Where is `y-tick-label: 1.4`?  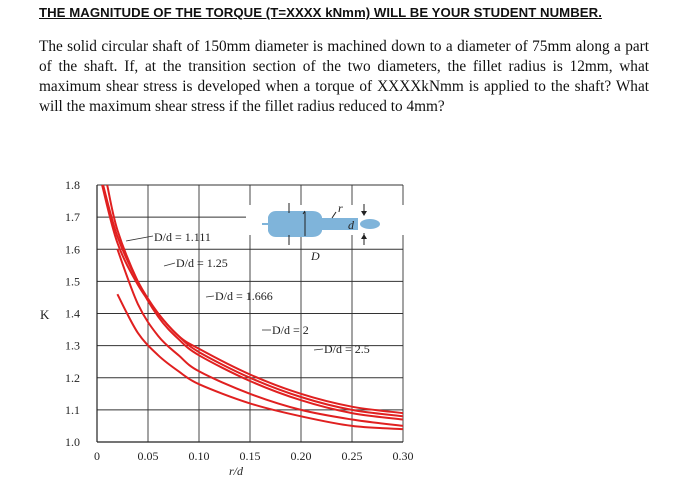 y-tick-label: 1.4 is located at coordinates (72, 314).